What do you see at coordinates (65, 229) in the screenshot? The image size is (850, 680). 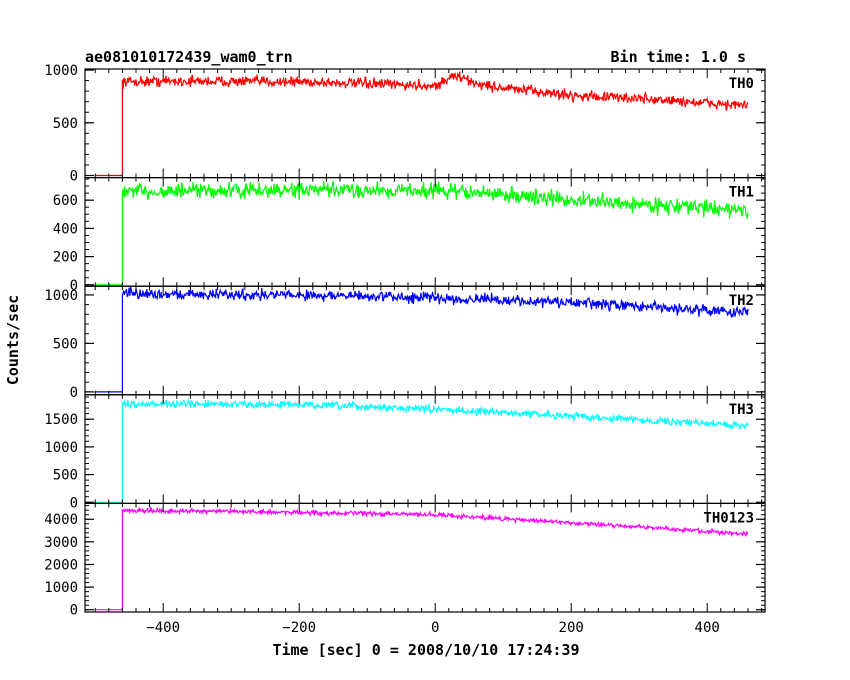 I see `y-tick-label: 400` at bounding box center [65, 229].